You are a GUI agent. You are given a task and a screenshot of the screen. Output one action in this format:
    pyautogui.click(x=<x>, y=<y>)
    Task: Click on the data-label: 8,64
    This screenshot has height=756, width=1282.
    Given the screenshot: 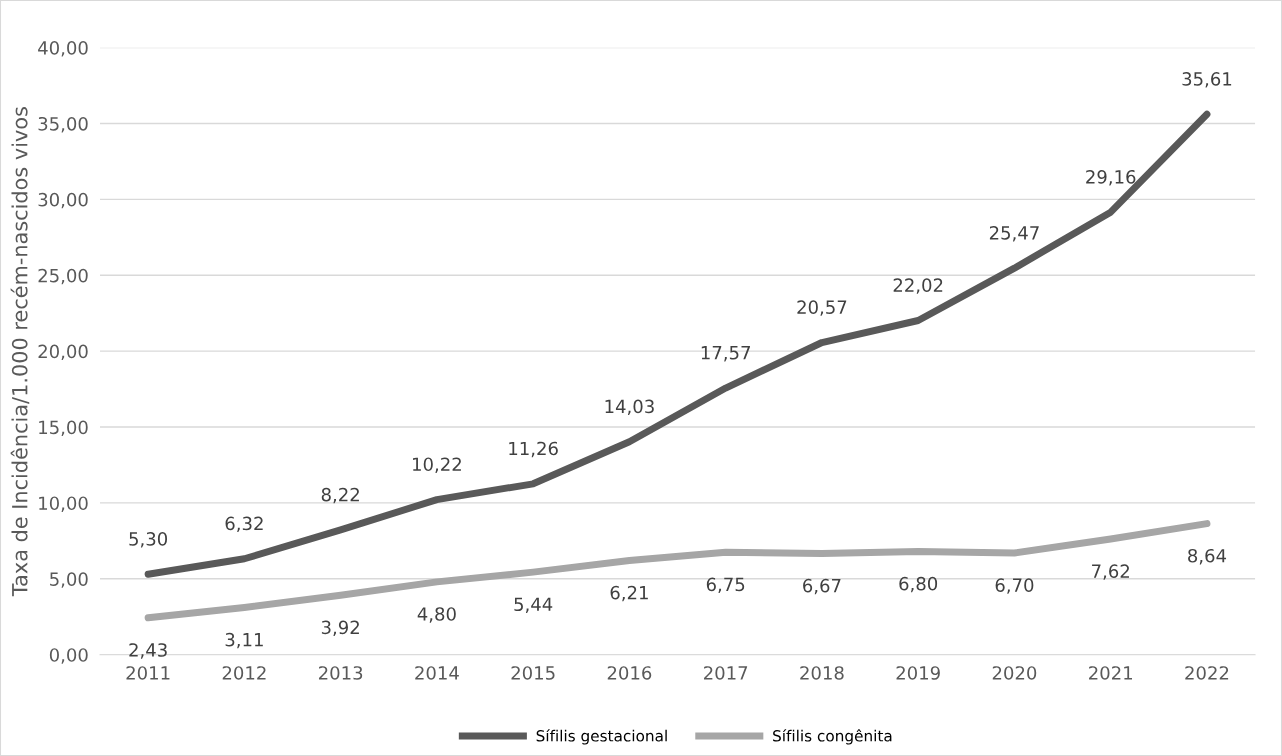 What is the action you would take?
    pyautogui.click(x=1207, y=556)
    